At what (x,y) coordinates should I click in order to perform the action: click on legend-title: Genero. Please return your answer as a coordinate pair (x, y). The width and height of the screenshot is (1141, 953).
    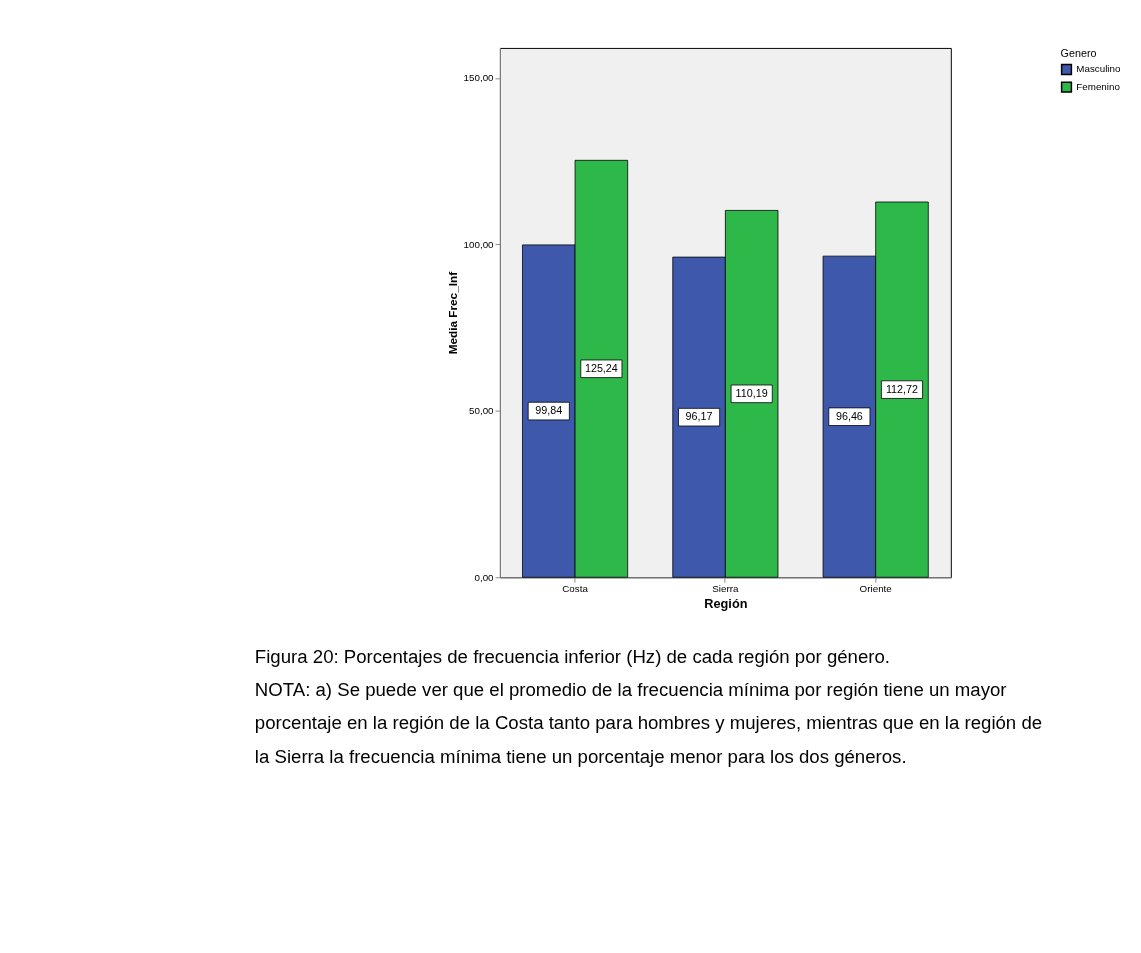
    Looking at the image, I should click on (1078, 52).